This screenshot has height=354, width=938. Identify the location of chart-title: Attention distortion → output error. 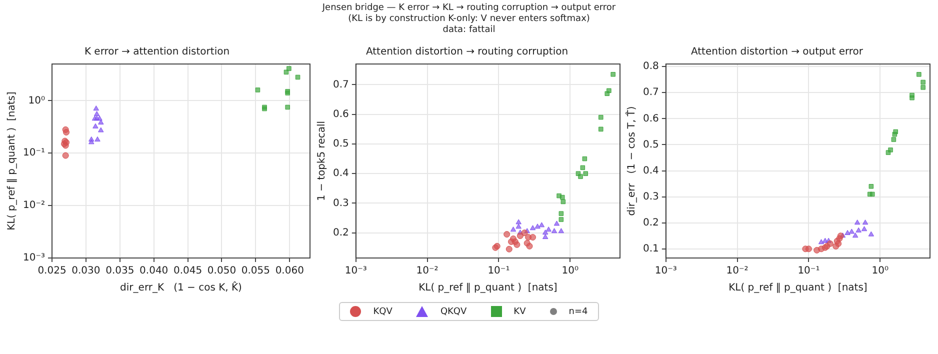
(777, 52).